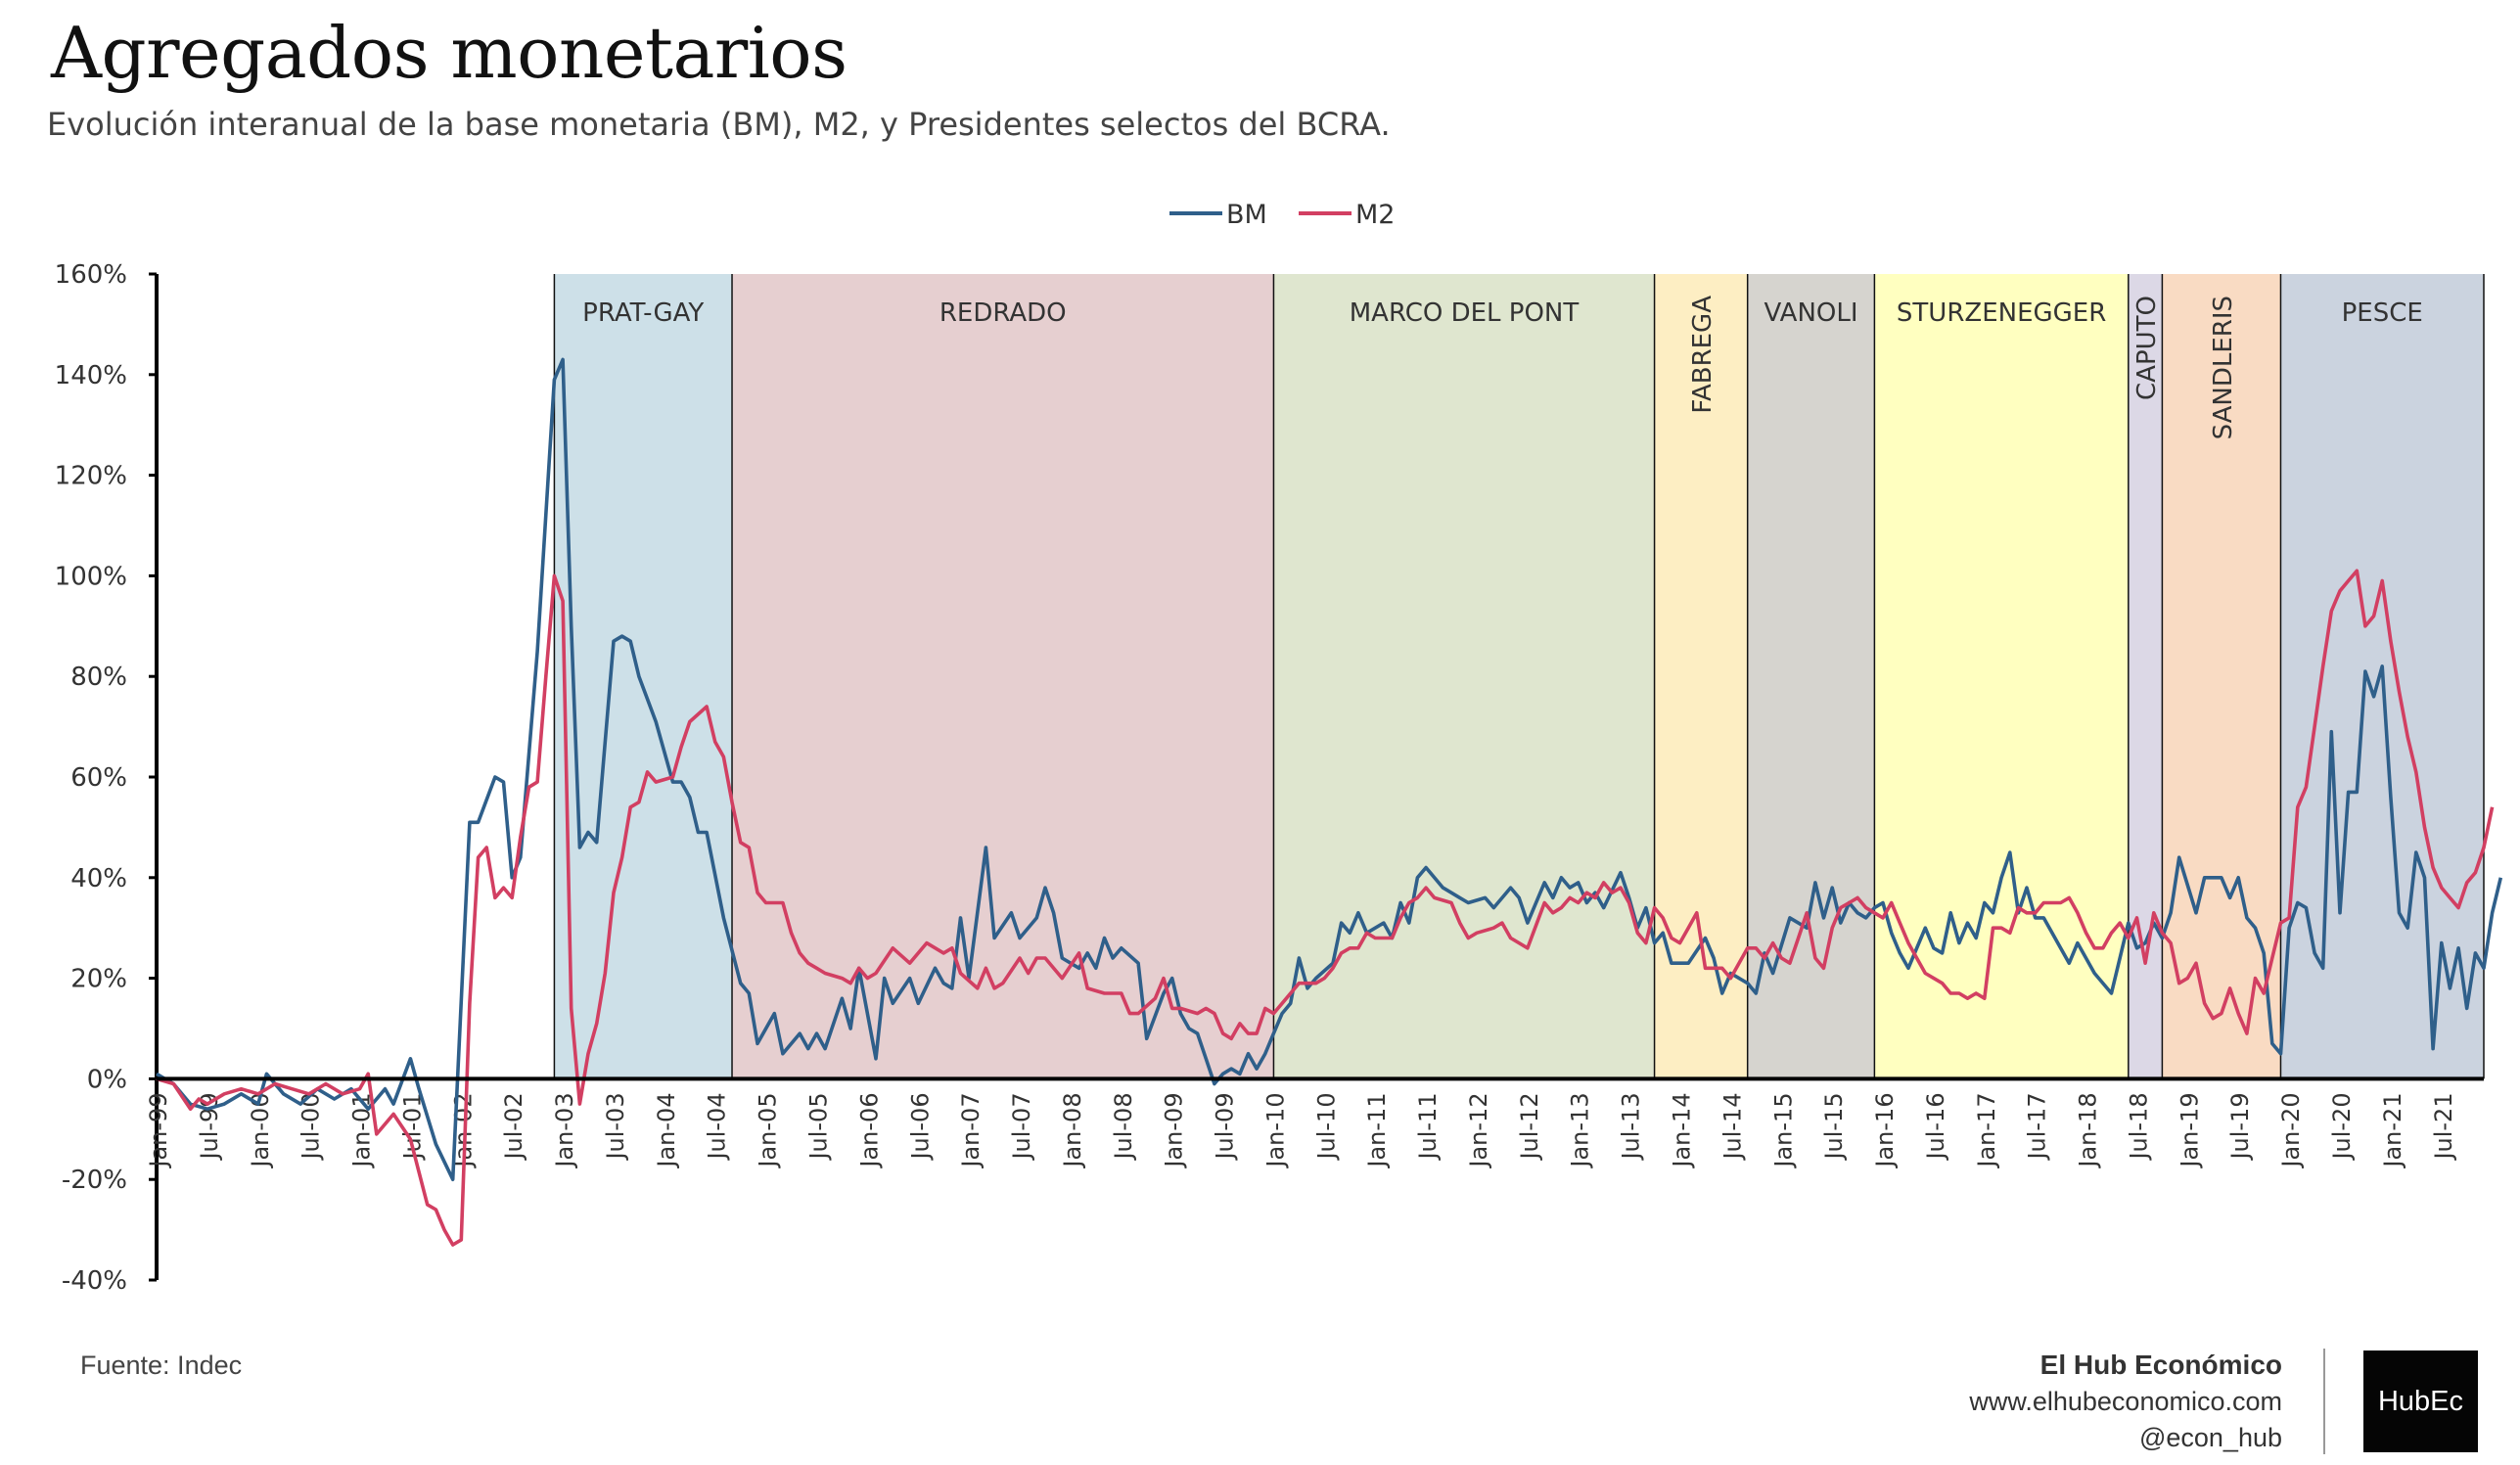 Image resolution: width=2520 pixels, height=1465 pixels. Describe the element at coordinates (717, 1126) in the screenshot. I see `x-tick-label: Jul-04` at that location.